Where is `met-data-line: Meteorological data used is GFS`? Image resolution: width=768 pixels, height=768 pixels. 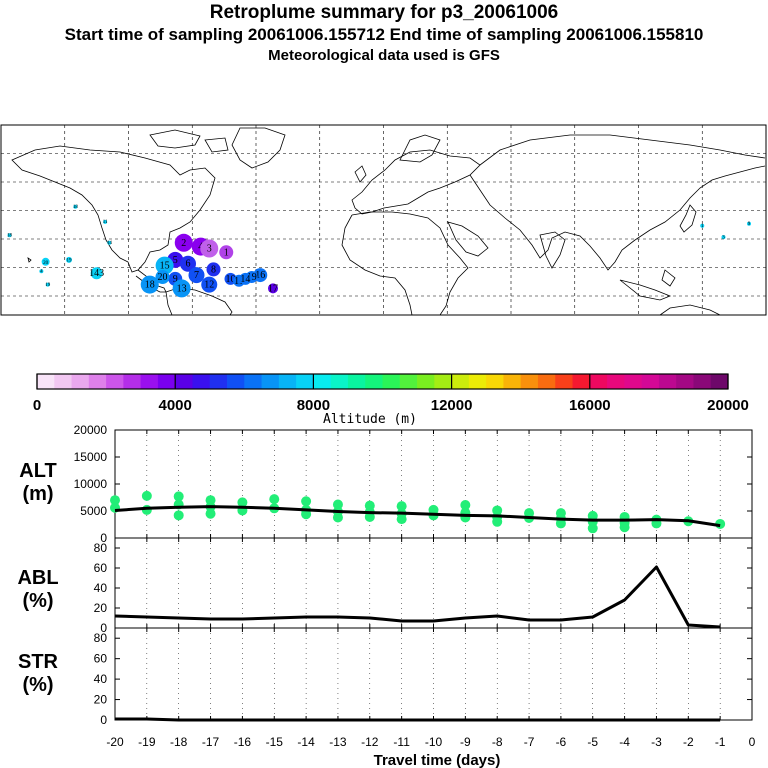
met-data-line: Meteorological data used is GFS is located at coordinates (384, 55).